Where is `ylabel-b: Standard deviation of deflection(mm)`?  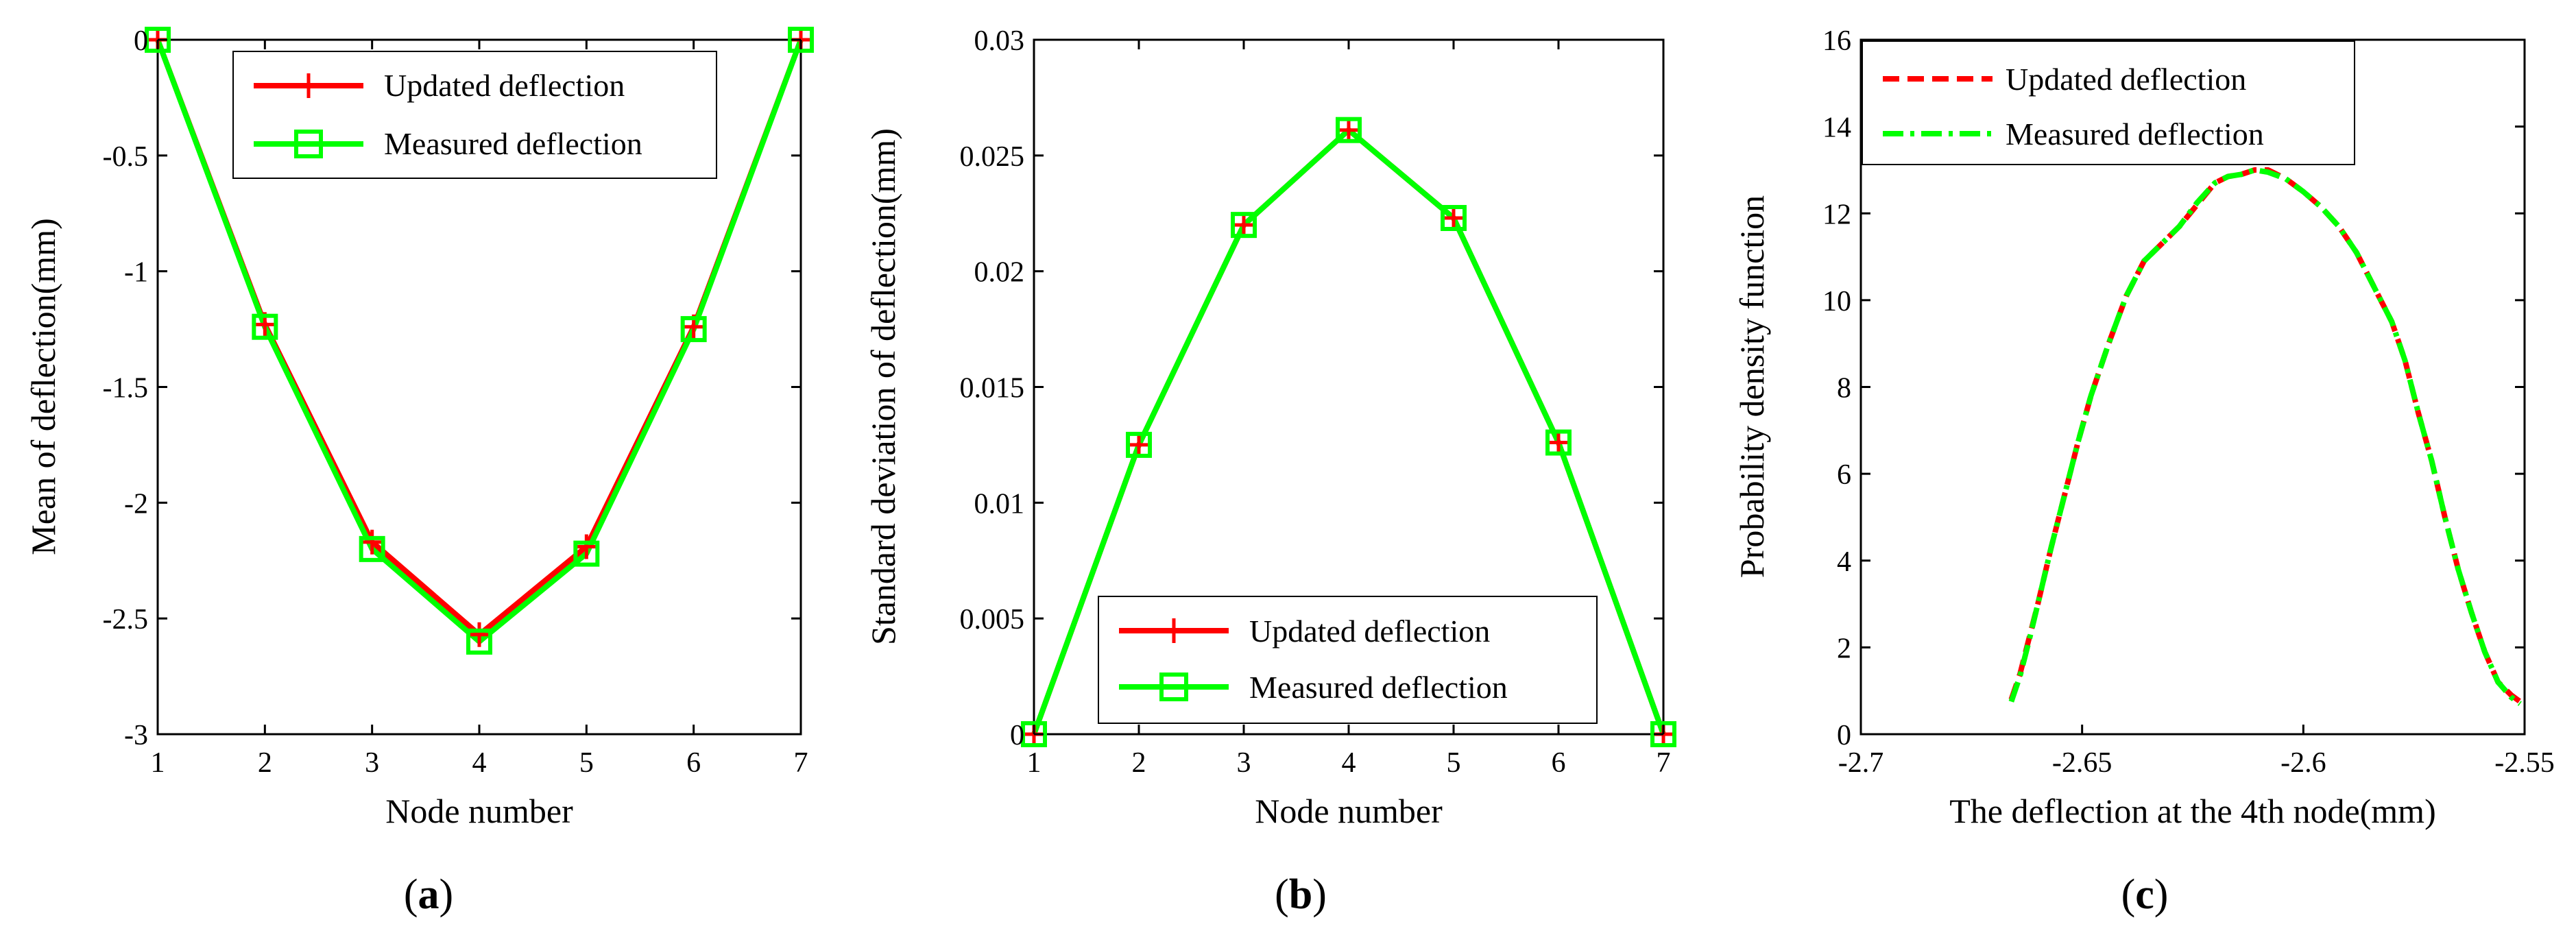 ylabel-b: Standard deviation of deflection(mm) is located at coordinates (883, 386).